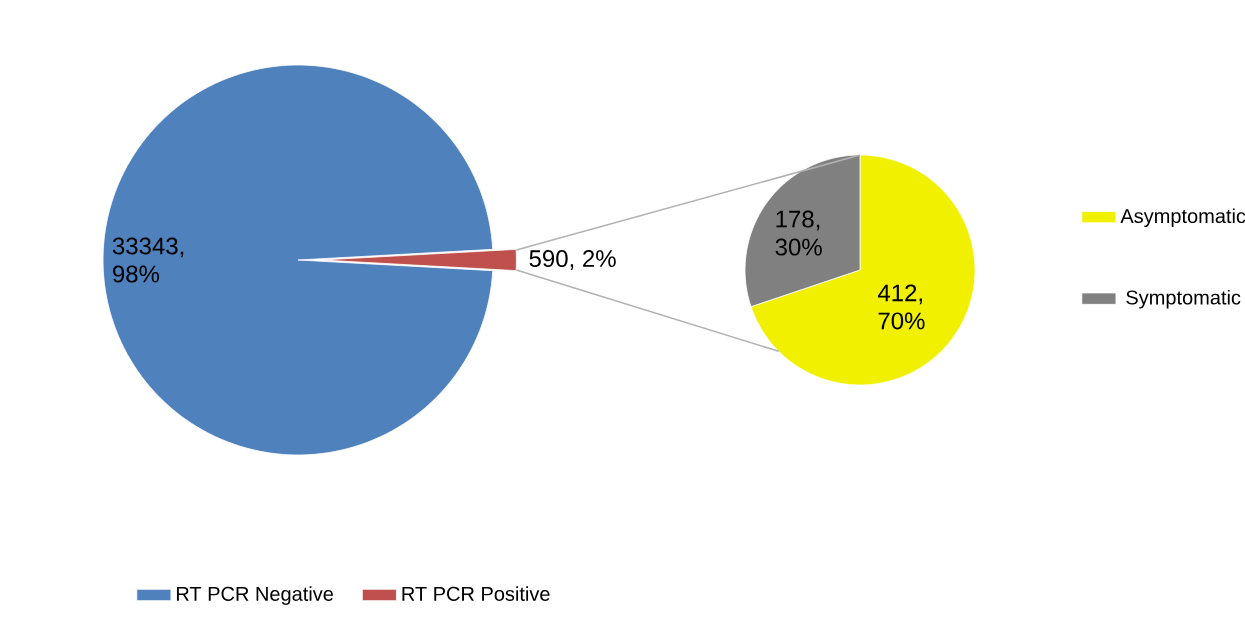  I want to click on legend-label: RT PCR Positive, so click(476, 593).